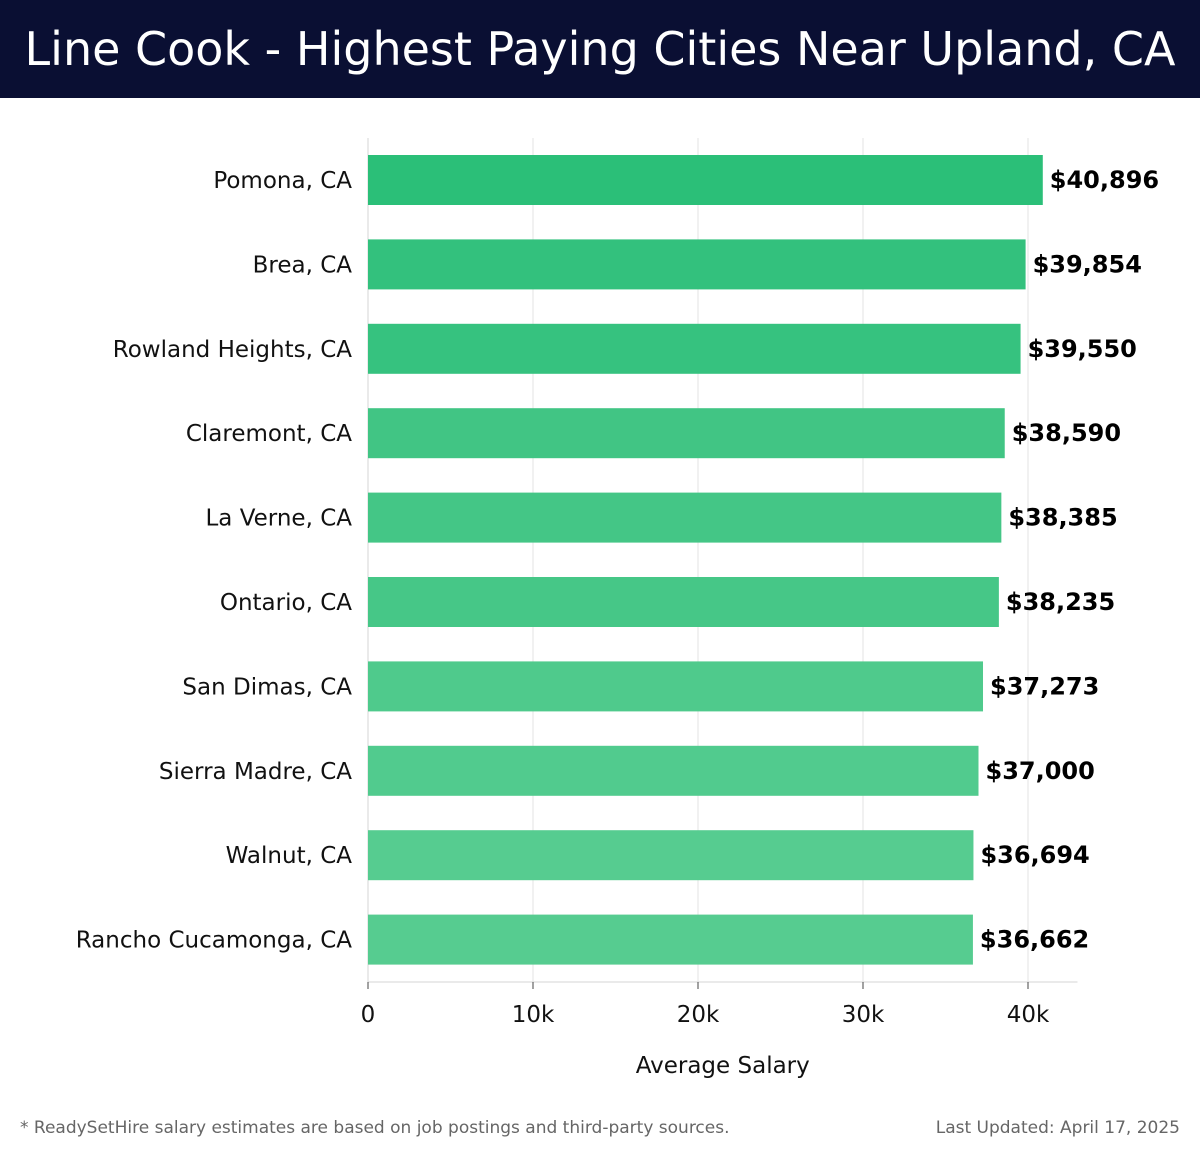  Describe the element at coordinates (368, 1015) in the screenshot. I see `x-tick-label: 0` at that location.